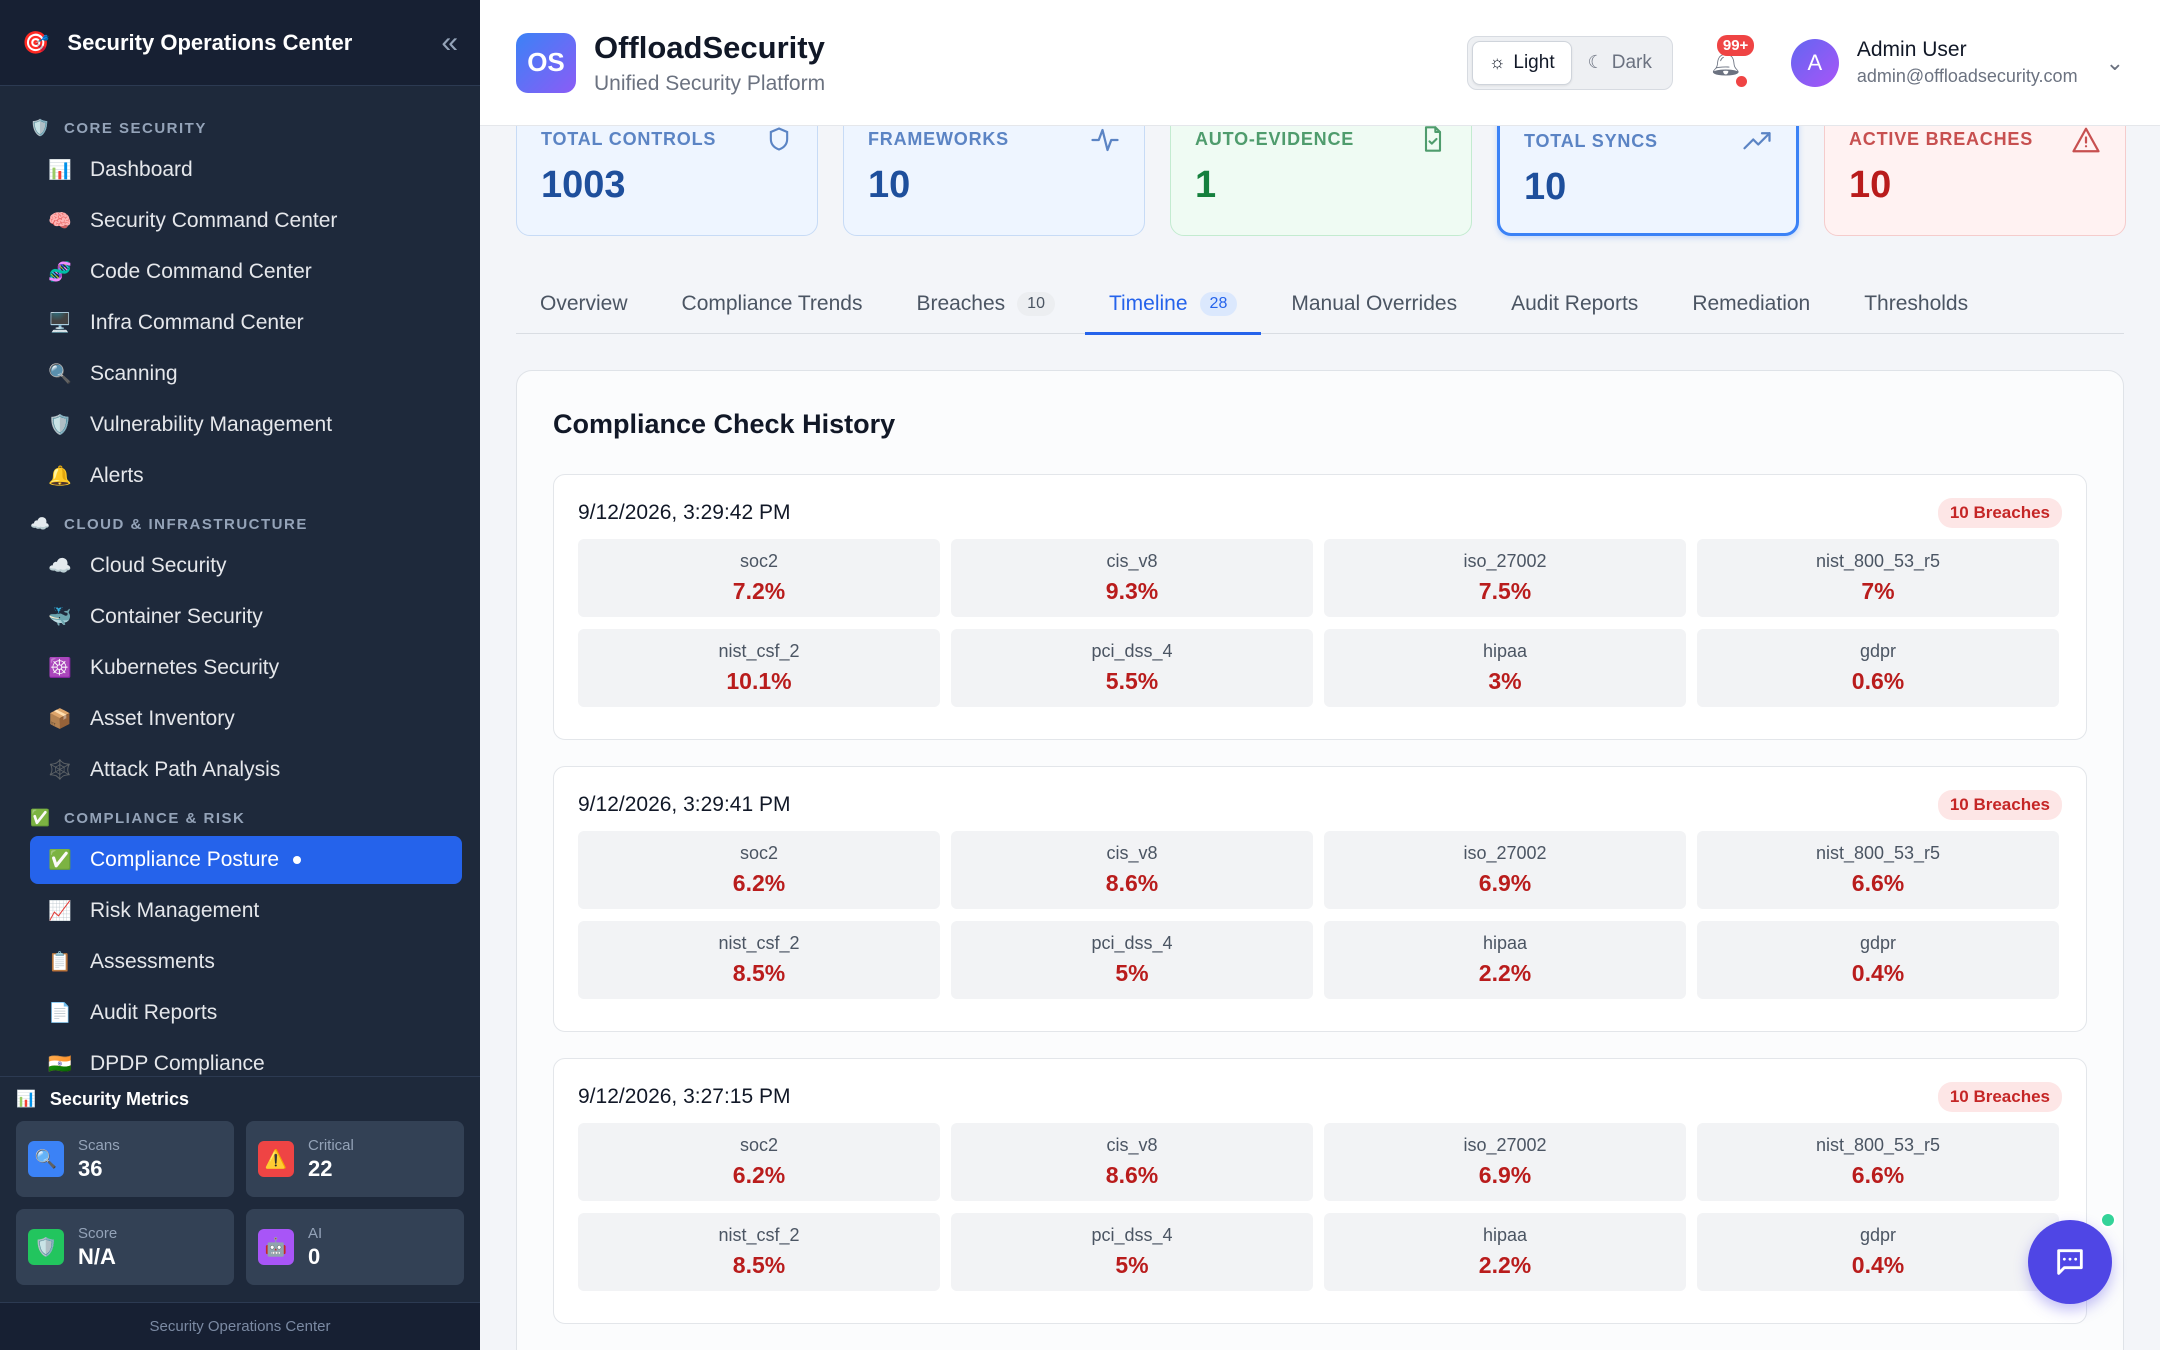  What do you see at coordinates (1648, 181) in the screenshot?
I see `stat-card-total-syncs: TOTAL SYNCS 10` at bounding box center [1648, 181].